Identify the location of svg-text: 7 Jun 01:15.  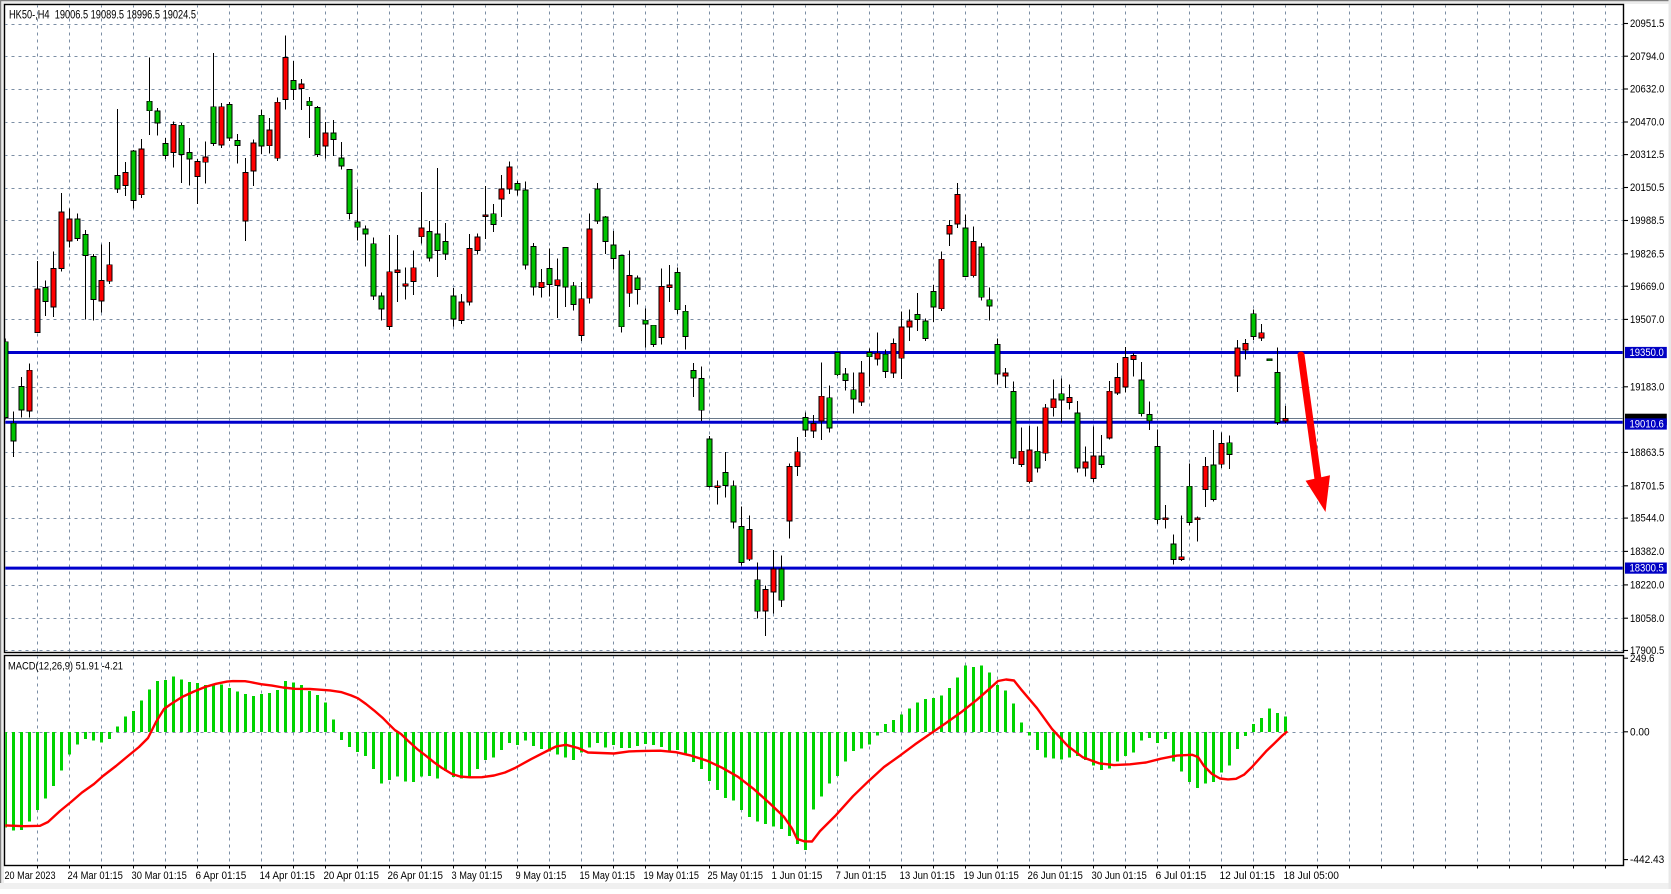
(861, 876).